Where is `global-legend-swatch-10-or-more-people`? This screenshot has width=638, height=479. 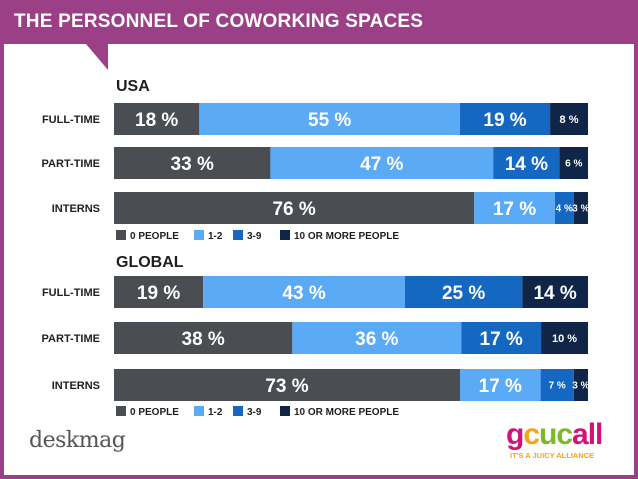
global-legend-swatch-10-or-more-people is located at coordinates (285, 411).